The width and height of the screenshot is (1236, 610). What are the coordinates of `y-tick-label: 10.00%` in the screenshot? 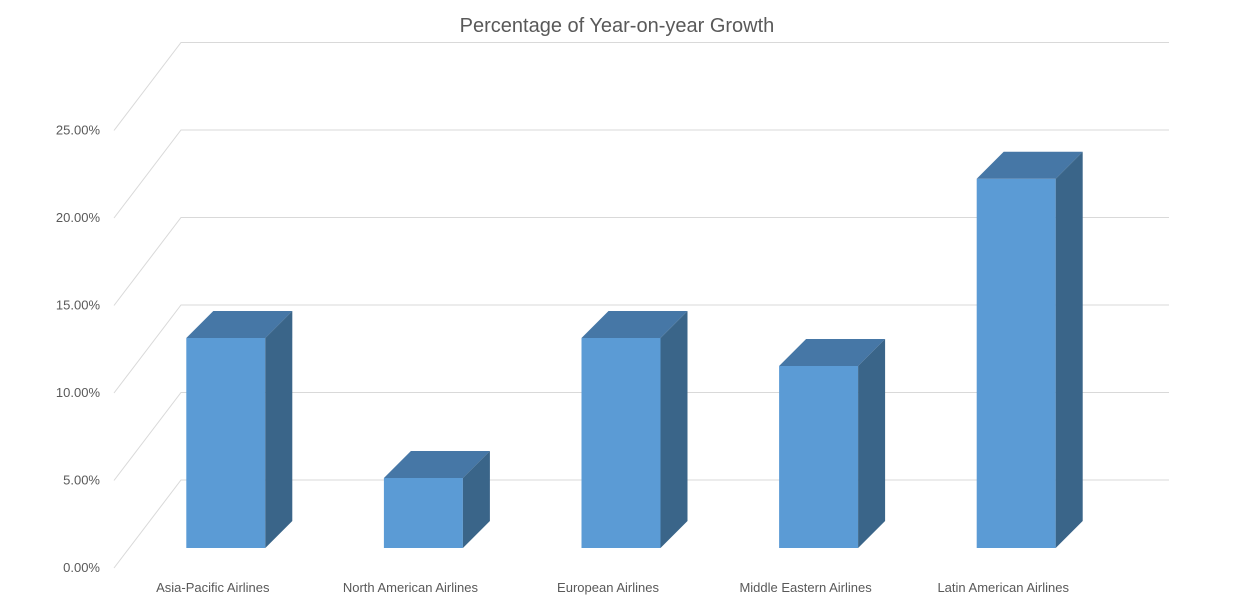 It's located at (78, 392).